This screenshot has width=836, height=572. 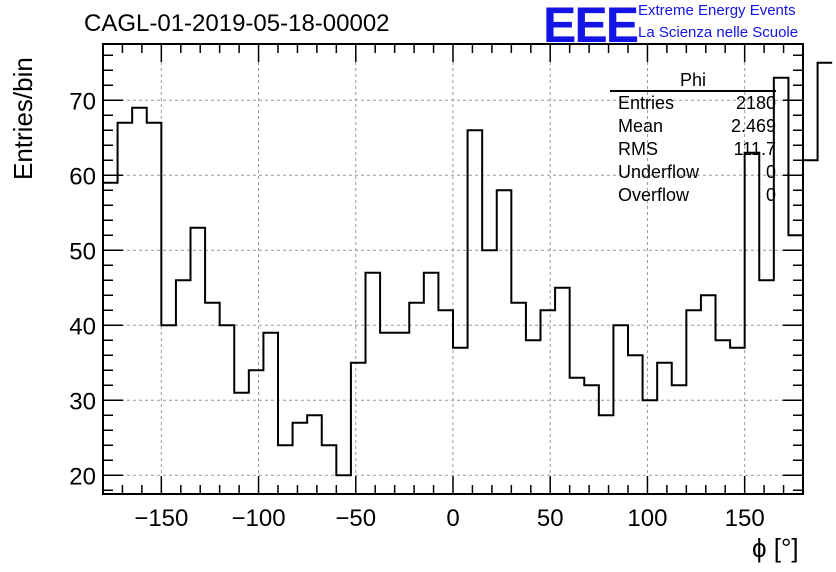 I want to click on y-axis-label: Entries/bin, so click(x=23, y=118).